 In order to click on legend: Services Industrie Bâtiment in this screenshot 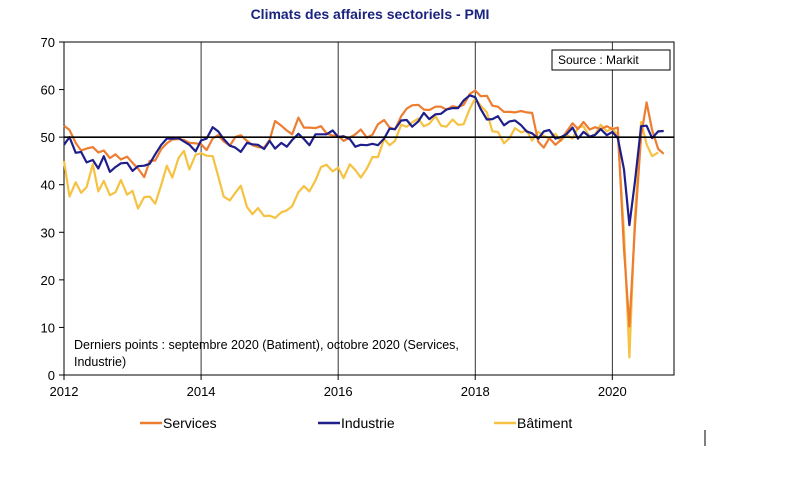, I will do `click(356, 423)`.